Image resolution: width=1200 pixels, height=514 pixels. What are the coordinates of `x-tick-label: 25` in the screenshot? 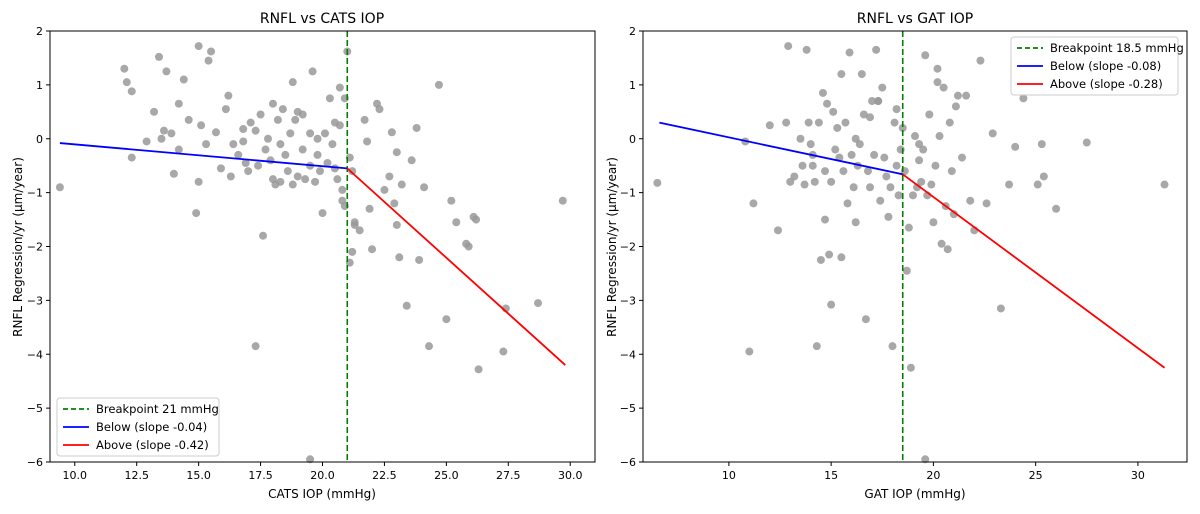 It's located at (1036, 475).